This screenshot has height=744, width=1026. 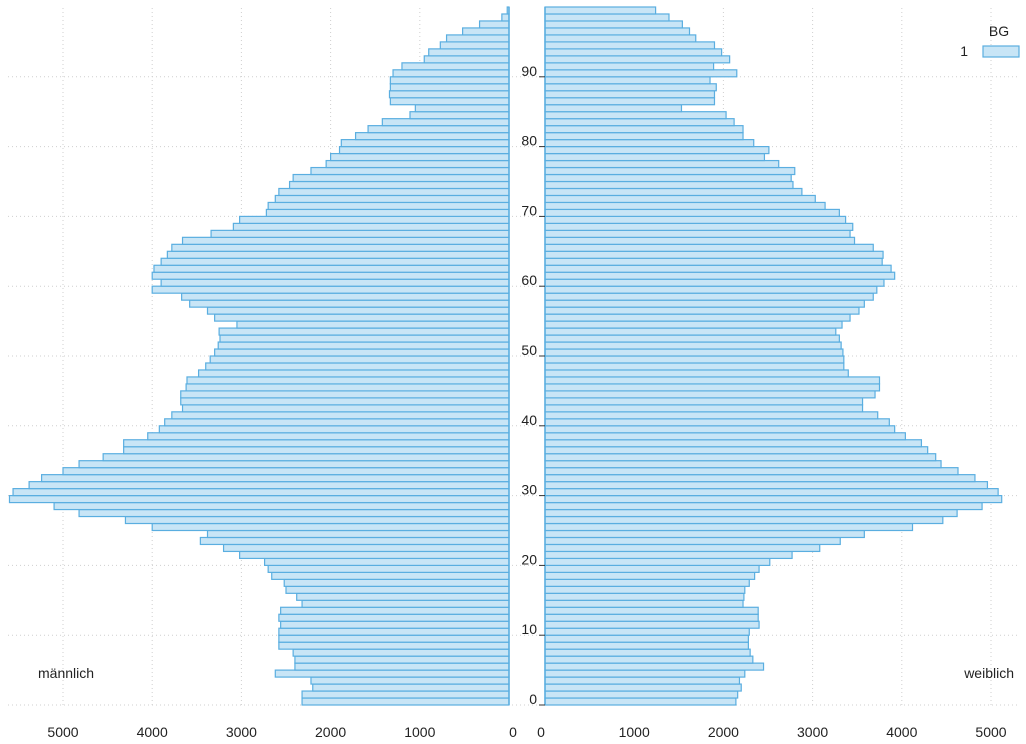 I want to click on age-tick-label-50: 50, so click(x=529, y=350).